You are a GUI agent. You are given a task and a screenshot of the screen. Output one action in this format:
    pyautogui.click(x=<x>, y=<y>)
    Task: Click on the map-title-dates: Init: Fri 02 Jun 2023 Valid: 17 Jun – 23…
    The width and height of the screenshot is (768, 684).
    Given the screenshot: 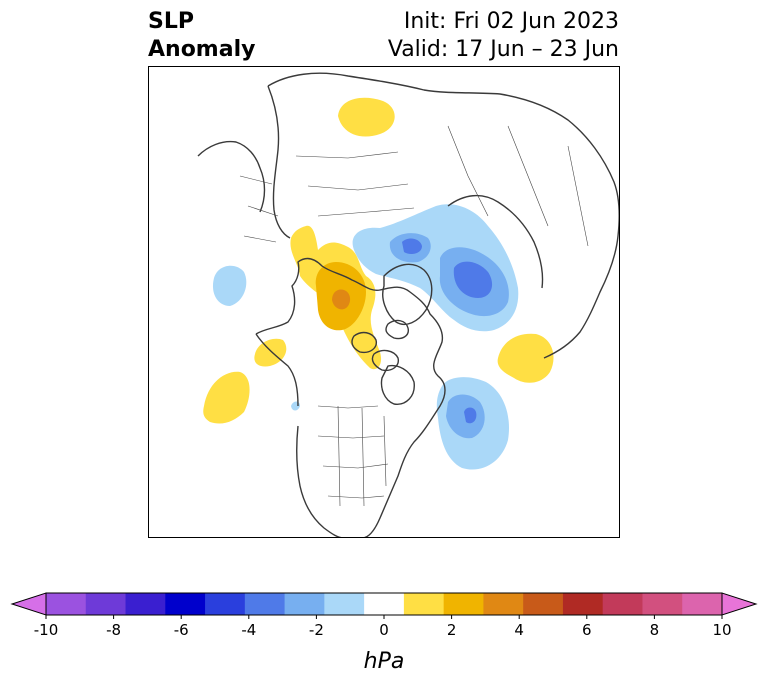 What is the action you would take?
    pyautogui.click(x=503, y=36)
    